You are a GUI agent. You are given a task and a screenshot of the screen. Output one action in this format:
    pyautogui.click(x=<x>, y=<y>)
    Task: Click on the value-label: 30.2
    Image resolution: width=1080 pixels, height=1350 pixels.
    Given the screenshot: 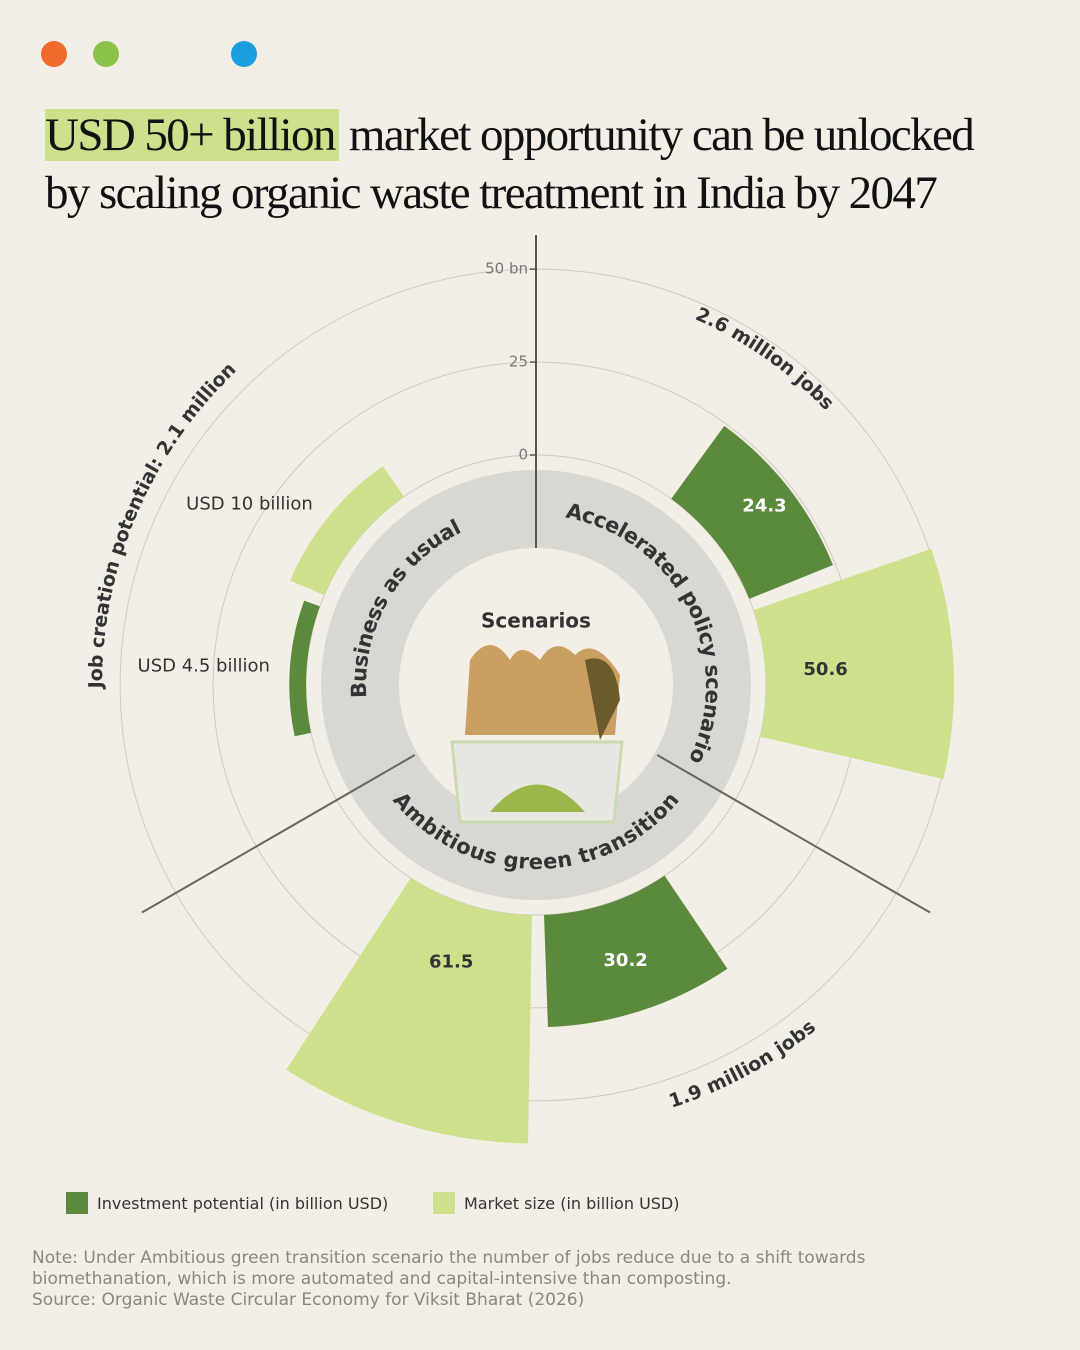 What is the action you would take?
    pyautogui.click(x=625, y=960)
    